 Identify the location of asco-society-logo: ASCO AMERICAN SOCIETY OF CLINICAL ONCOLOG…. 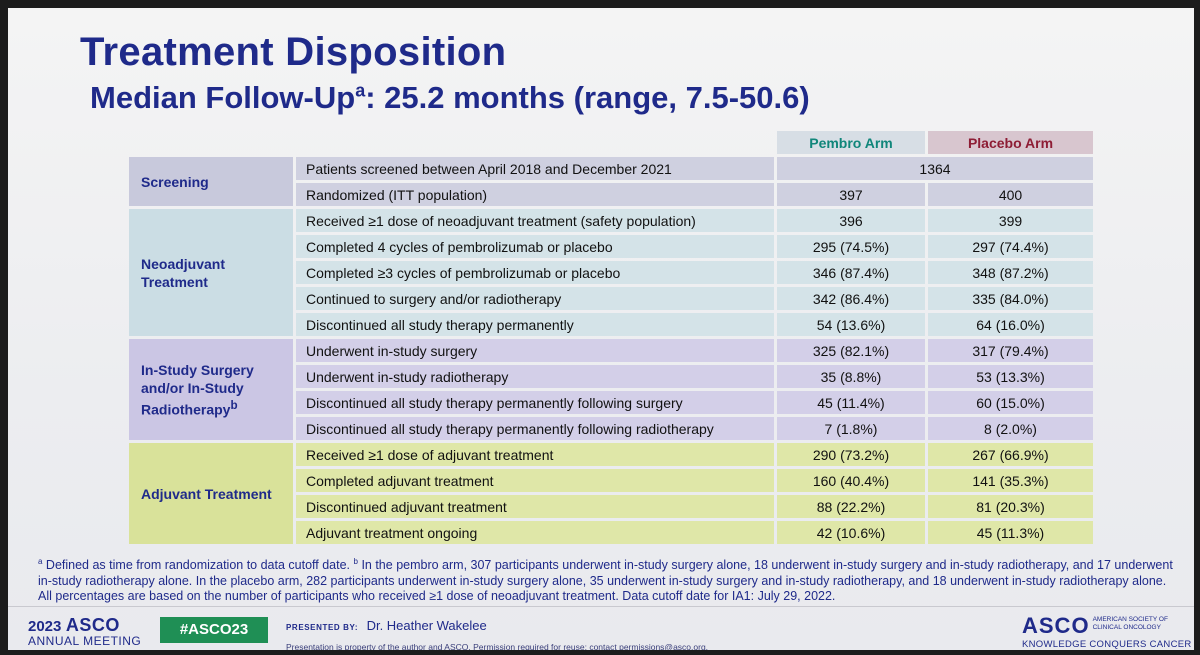
(1107, 631).